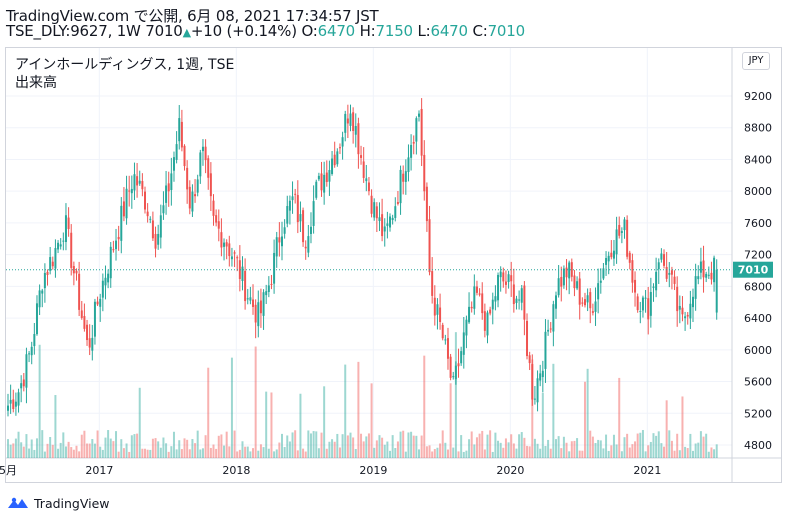 The width and height of the screenshot is (786, 522). What do you see at coordinates (758, 255) in the screenshot?
I see `price-tick-label: 7200` at bounding box center [758, 255].